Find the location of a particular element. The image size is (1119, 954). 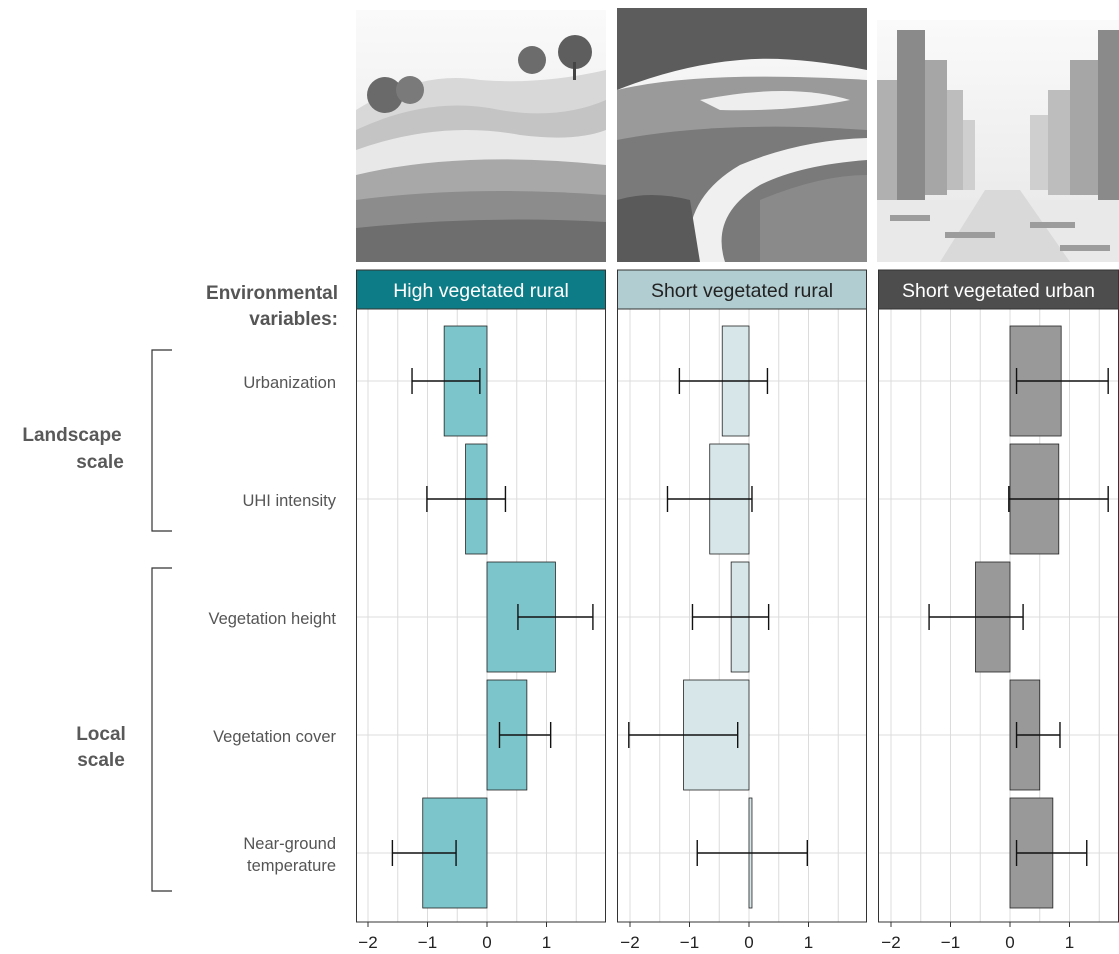

panel-header-label: High vegetated rural is located at coordinates (481, 291).